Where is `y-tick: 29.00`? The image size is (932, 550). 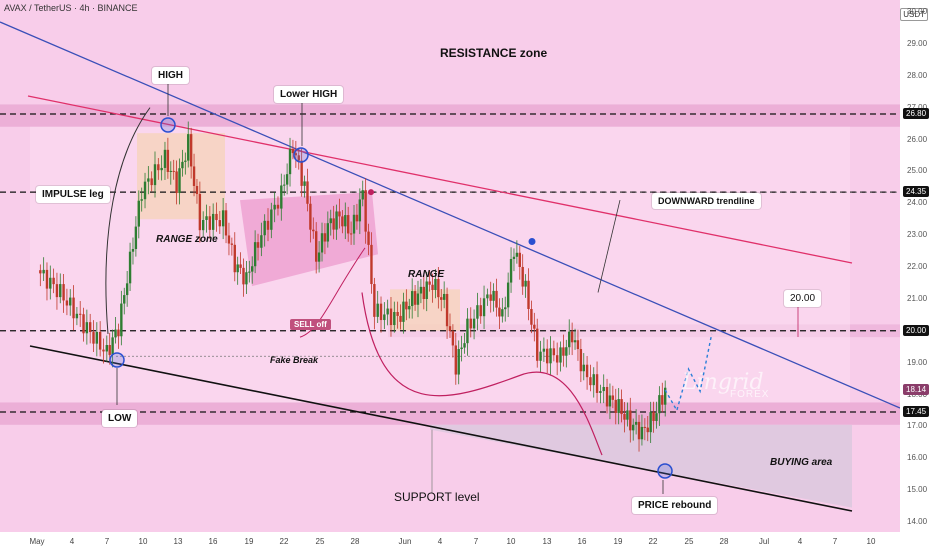 y-tick: 29.00 is located at coordinates (917, 43).